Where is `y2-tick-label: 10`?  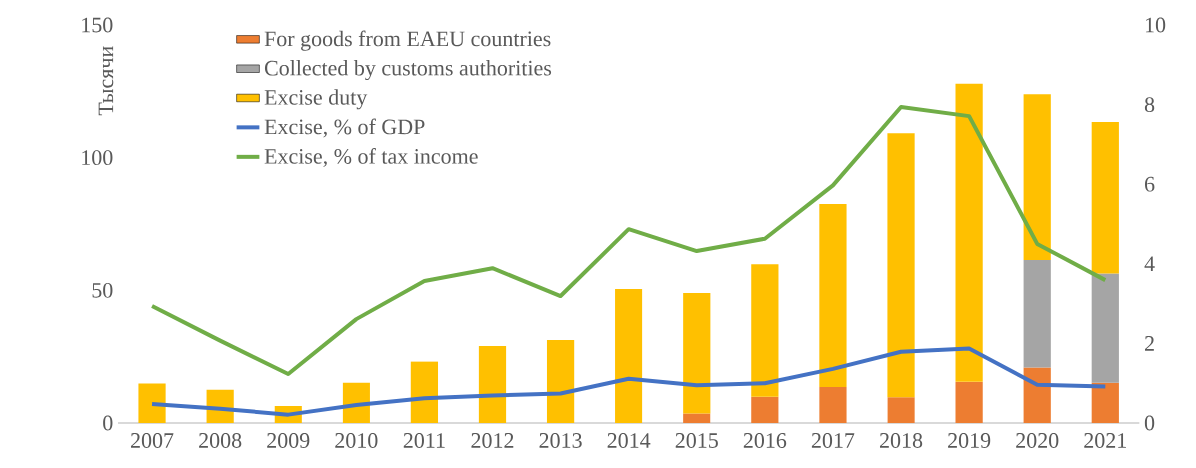
y2-tick-label: 10 is located at coordinates (1155, 25).